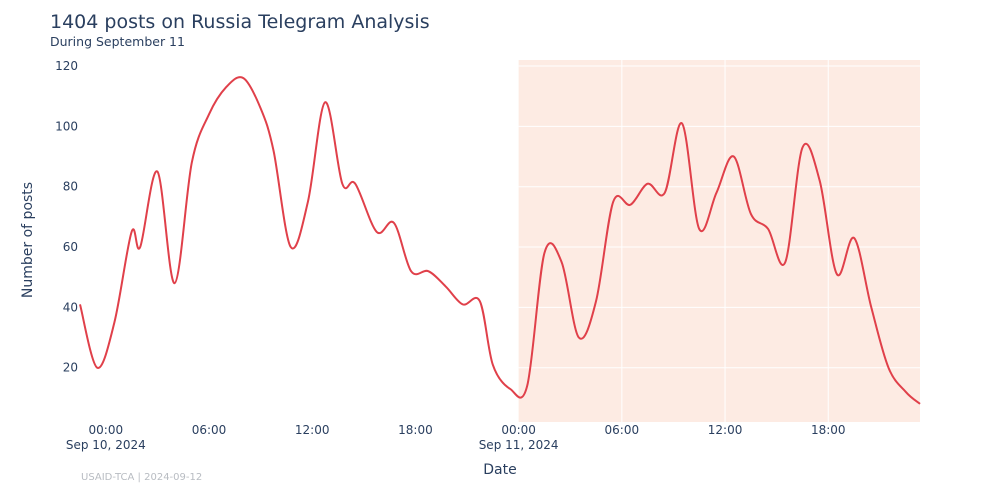 This screenshot has height=500, width=1000. Describe the element at coordinates (519, 445) in the screenshot. I see `x-tick-date-label: Sep 11, 2024` at that location.